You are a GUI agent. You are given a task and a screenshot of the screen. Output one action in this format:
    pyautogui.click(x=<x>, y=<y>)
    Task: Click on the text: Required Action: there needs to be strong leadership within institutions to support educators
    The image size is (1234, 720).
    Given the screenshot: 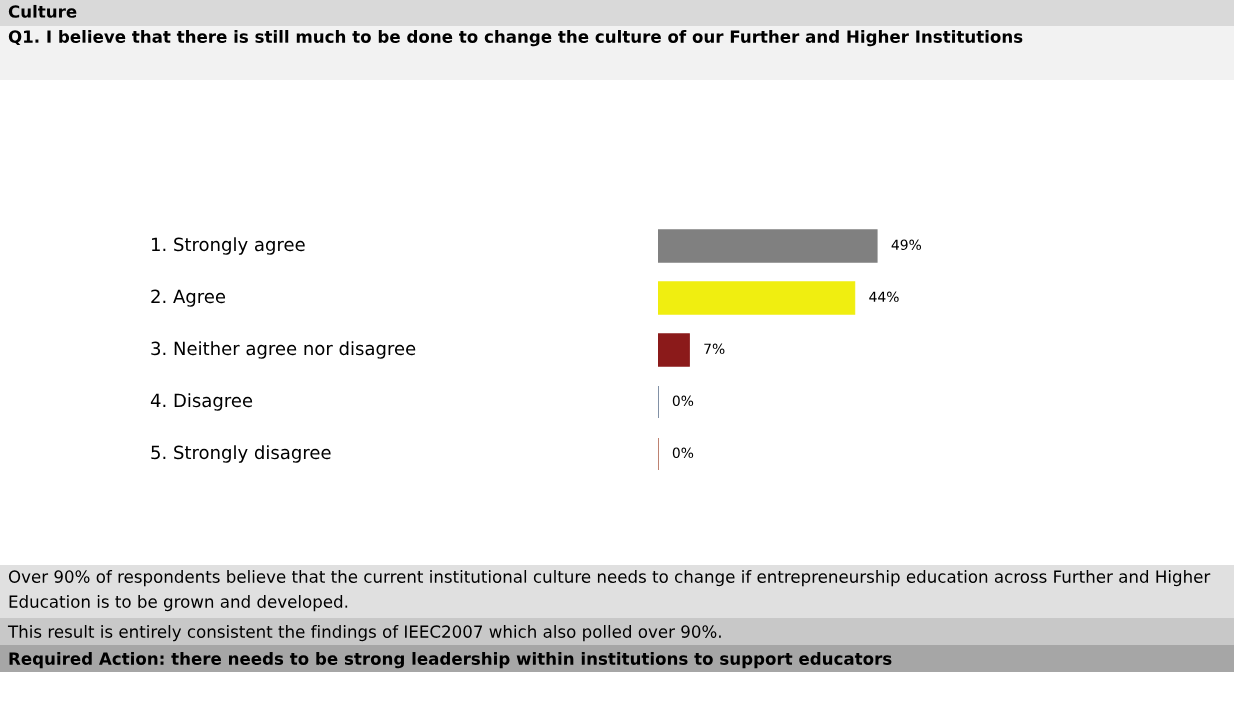 What is the action you would take?
    pyautogui.click(x=450, y=660)
    